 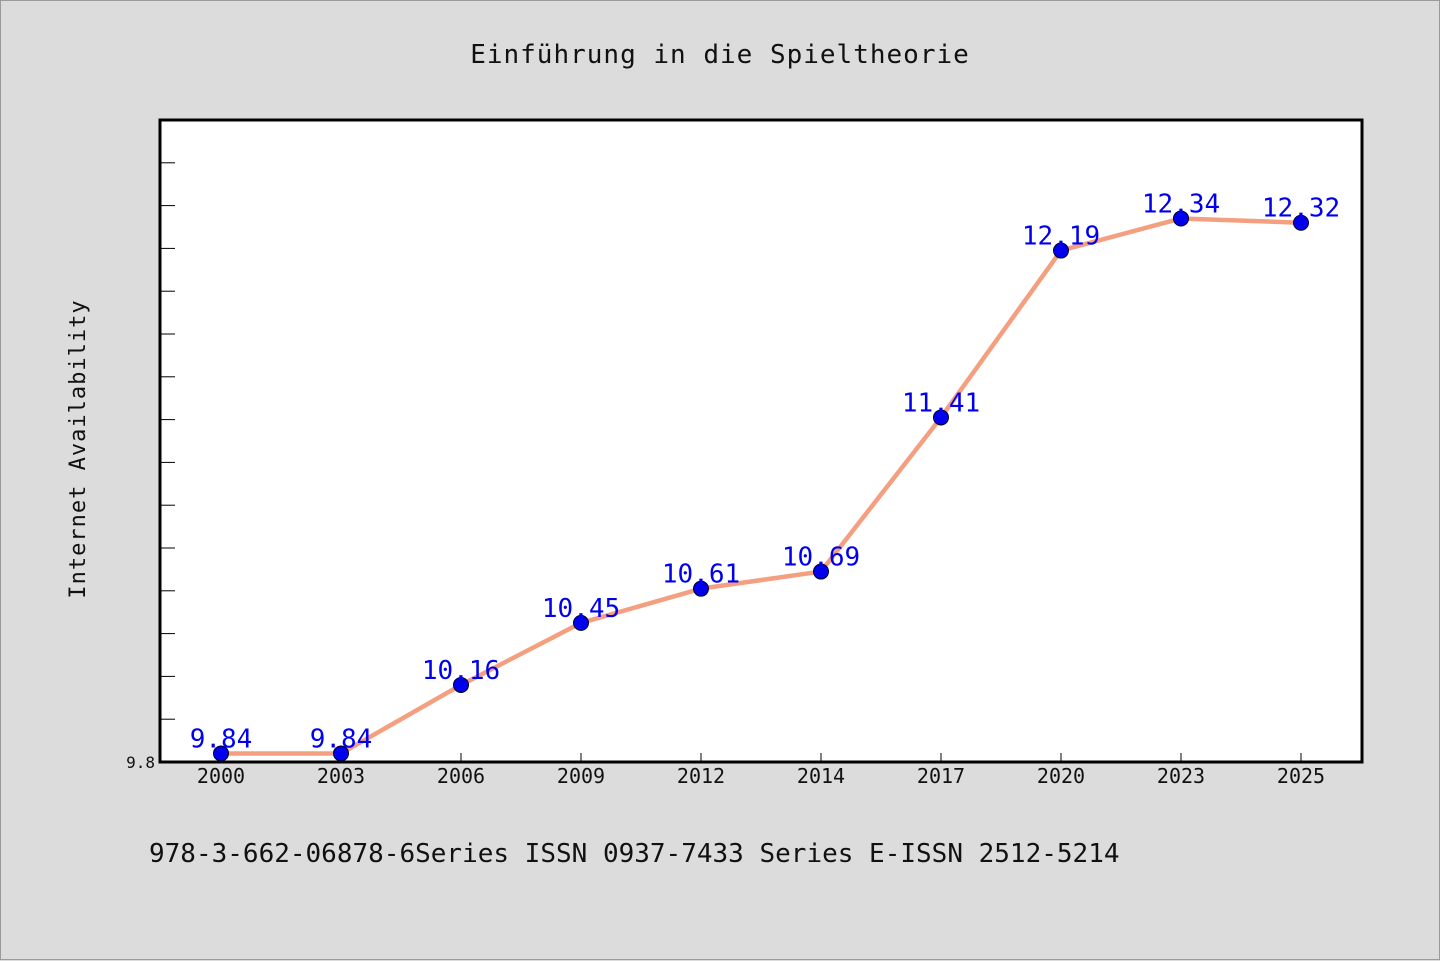 I want to click on data-label: 10.61, so click(x=701, y=575).